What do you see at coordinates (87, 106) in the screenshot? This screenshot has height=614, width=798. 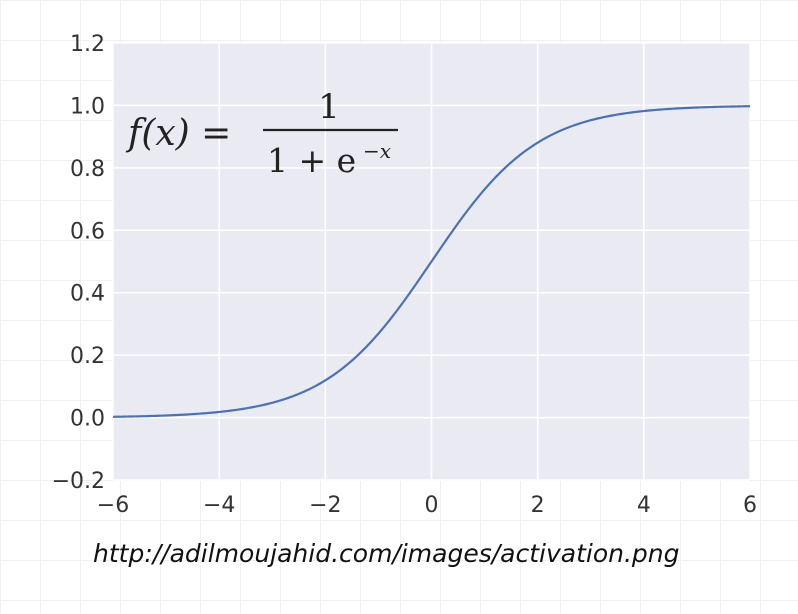 I see `y-tick-label: 1.0` at bounding box center [87, 106].